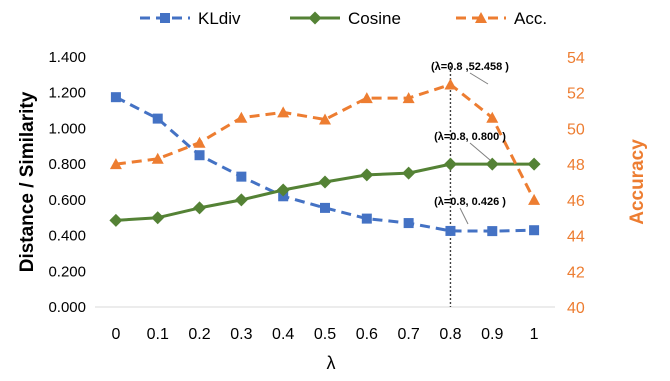 This screenshot has width=670, height=381. What do you see at coordinates (374, 18) in the screenshot?
I see `legend-label: Cosine` at bounding box center [374, 18].